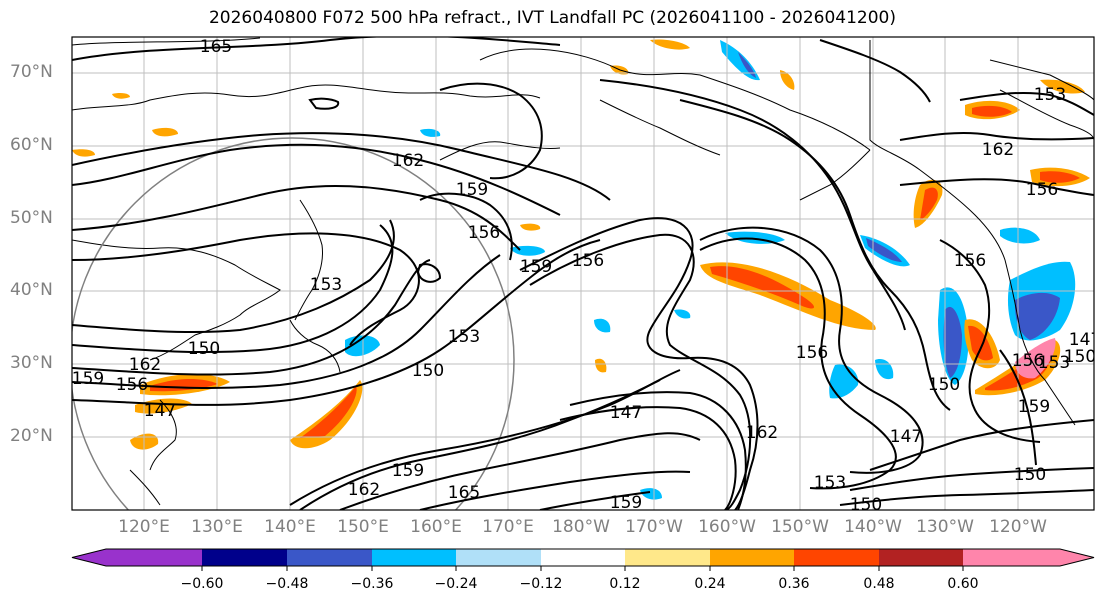  Describe the element at coordinates (873, 527) in the screenshot. I see `lon-label: 140°W` at that location.